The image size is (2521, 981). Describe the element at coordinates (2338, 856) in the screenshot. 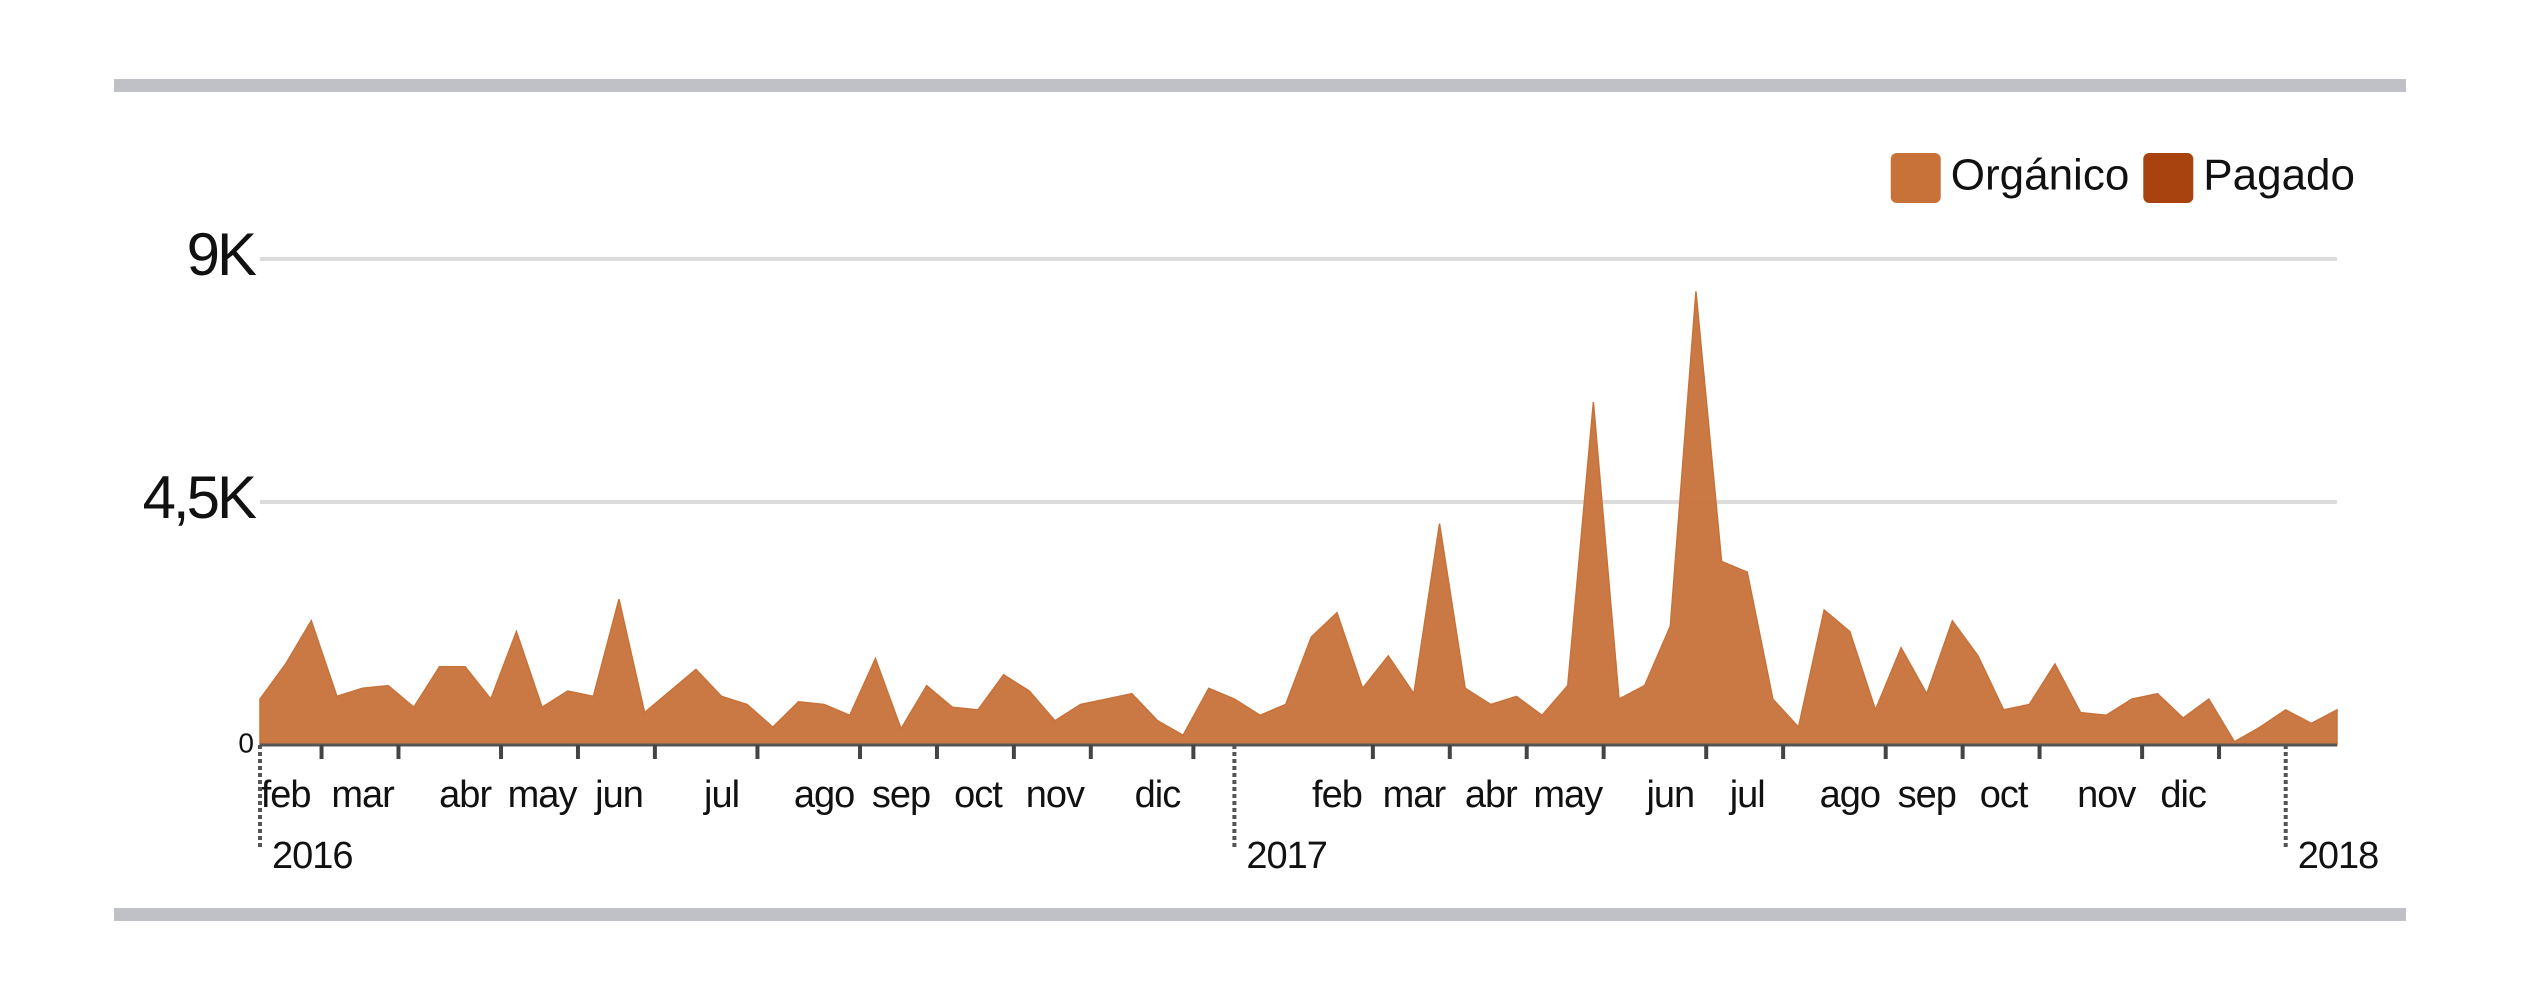

I see `year-label: 2018` at that location.